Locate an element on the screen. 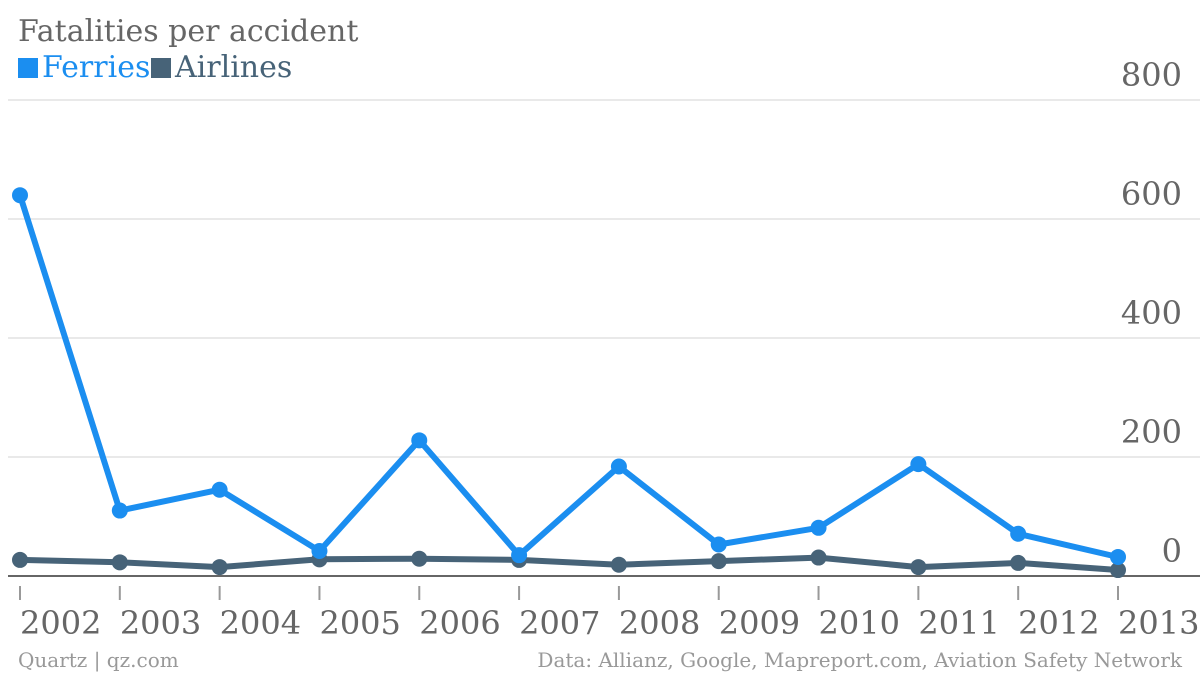  x-tick-label: 2003 is located at coordinates (160, 623).